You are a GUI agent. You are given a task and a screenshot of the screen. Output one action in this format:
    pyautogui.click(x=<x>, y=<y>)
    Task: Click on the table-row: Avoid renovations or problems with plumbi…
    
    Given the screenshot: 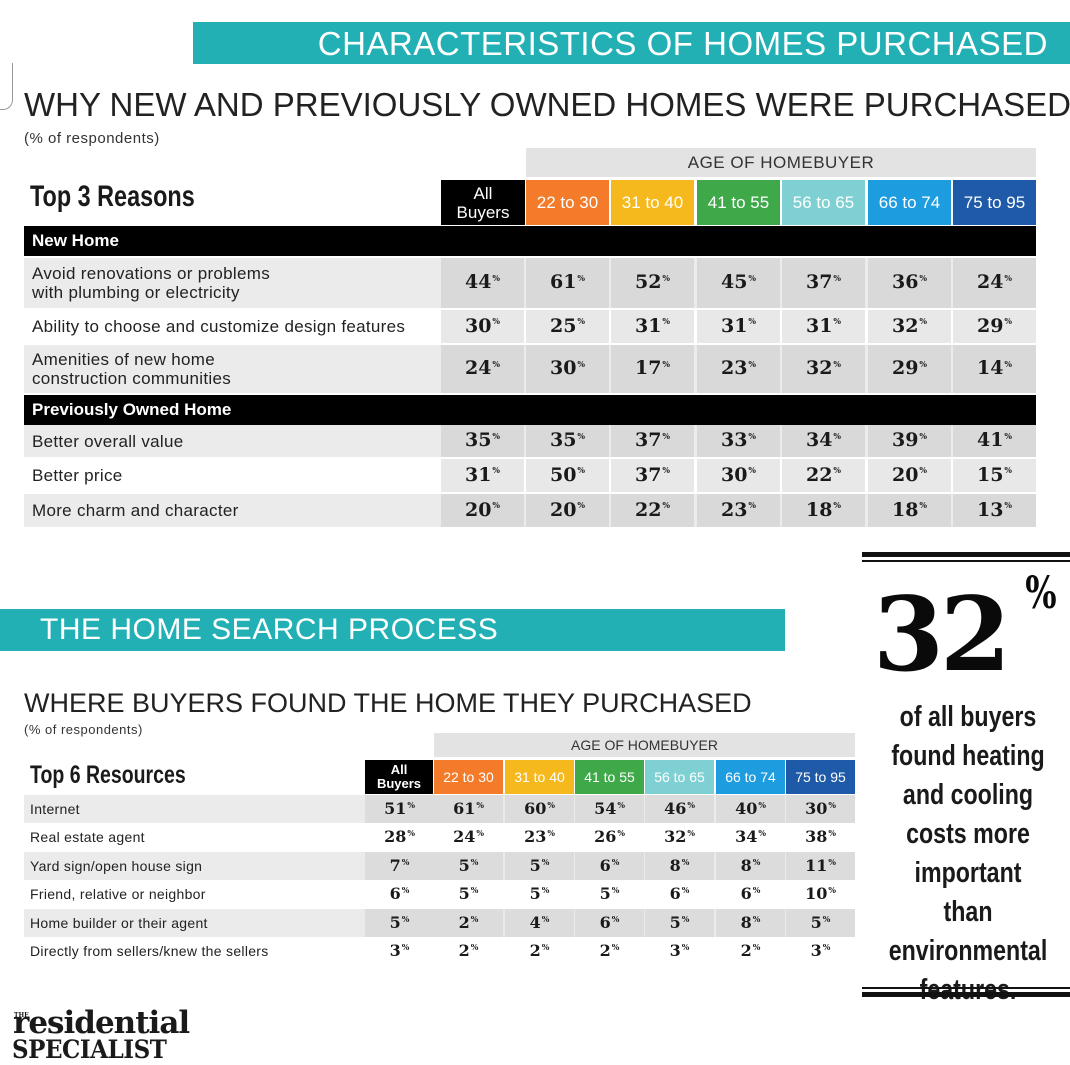 What is the action you would take?
    pyautogui.click(x=530, y=283)
    